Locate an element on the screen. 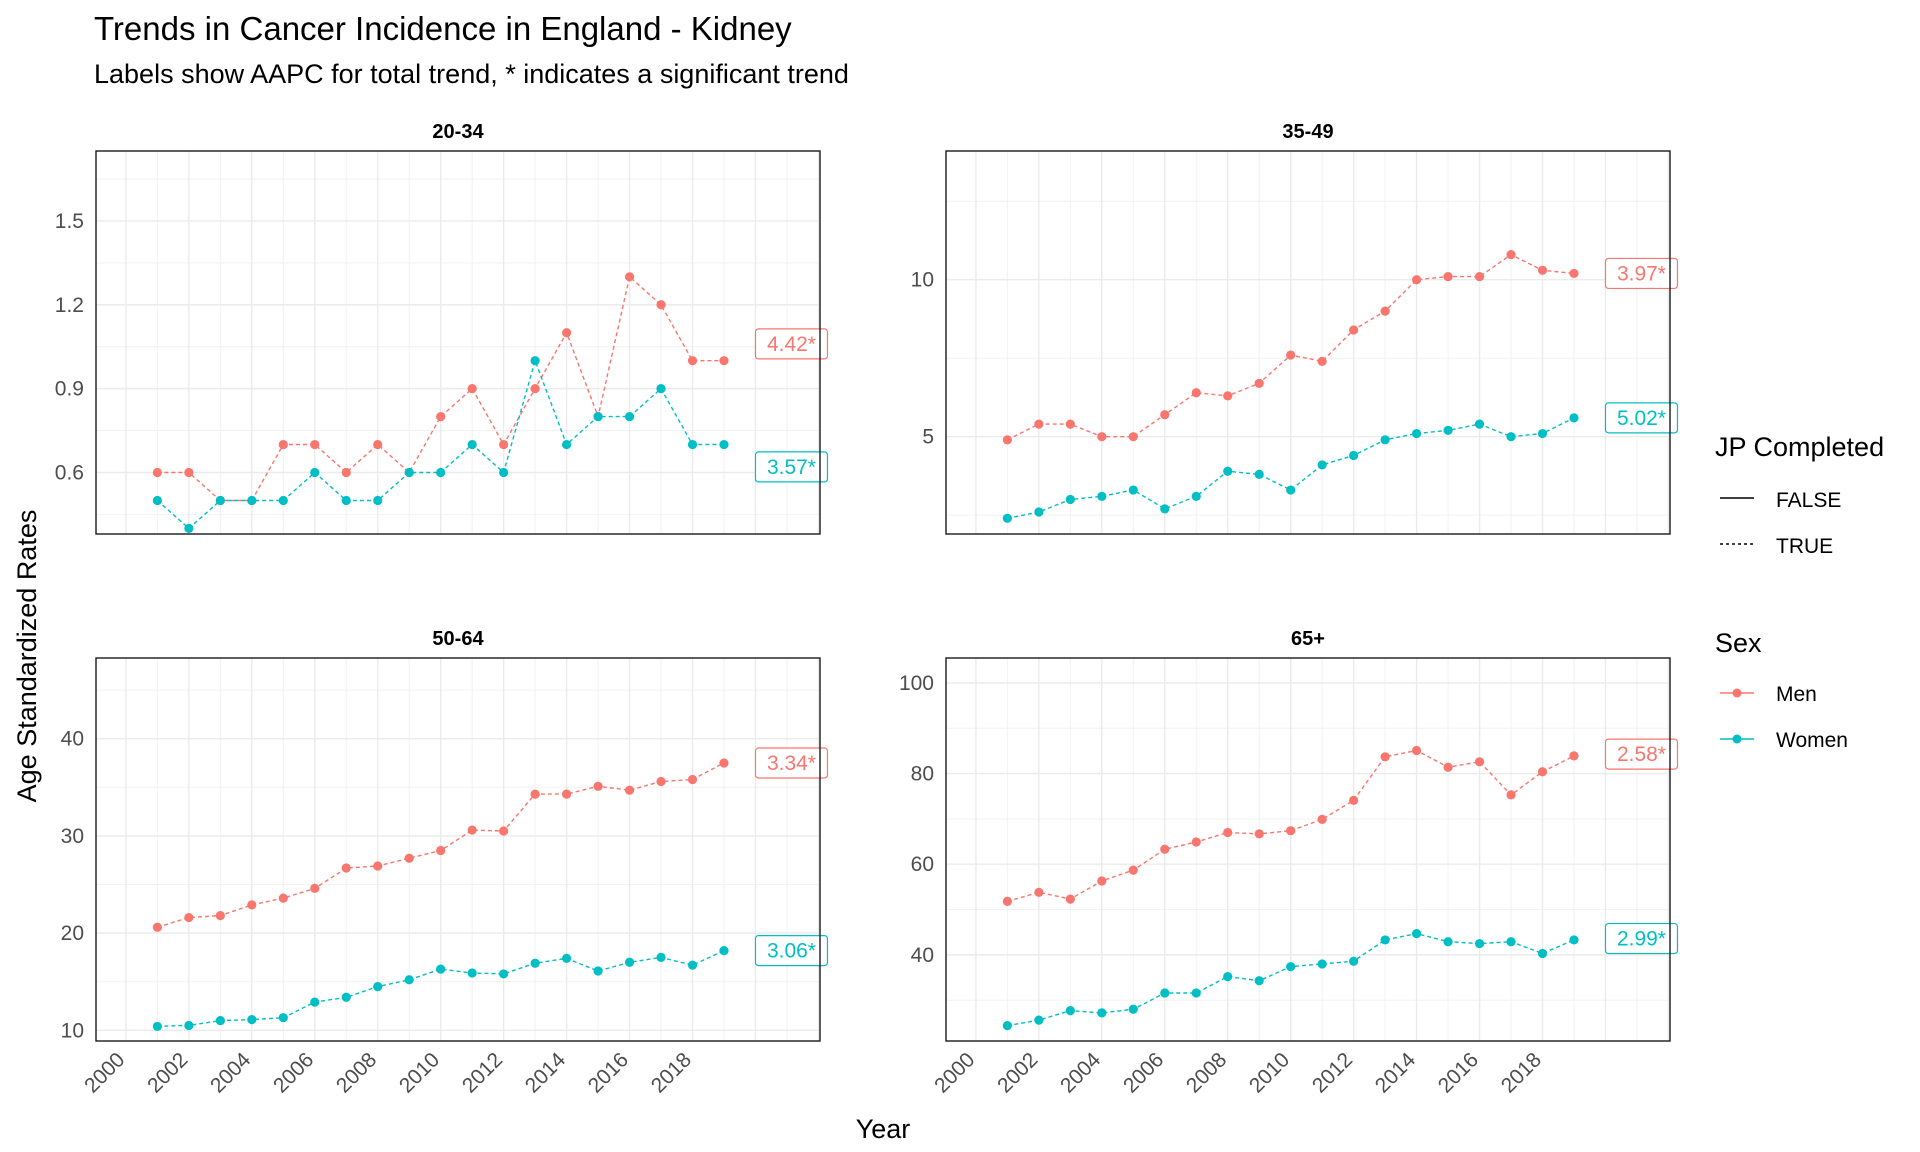 This screenshot has width=1920, height=1152. x-tick-label: 2010 is located at coordinates (1269, 1072).